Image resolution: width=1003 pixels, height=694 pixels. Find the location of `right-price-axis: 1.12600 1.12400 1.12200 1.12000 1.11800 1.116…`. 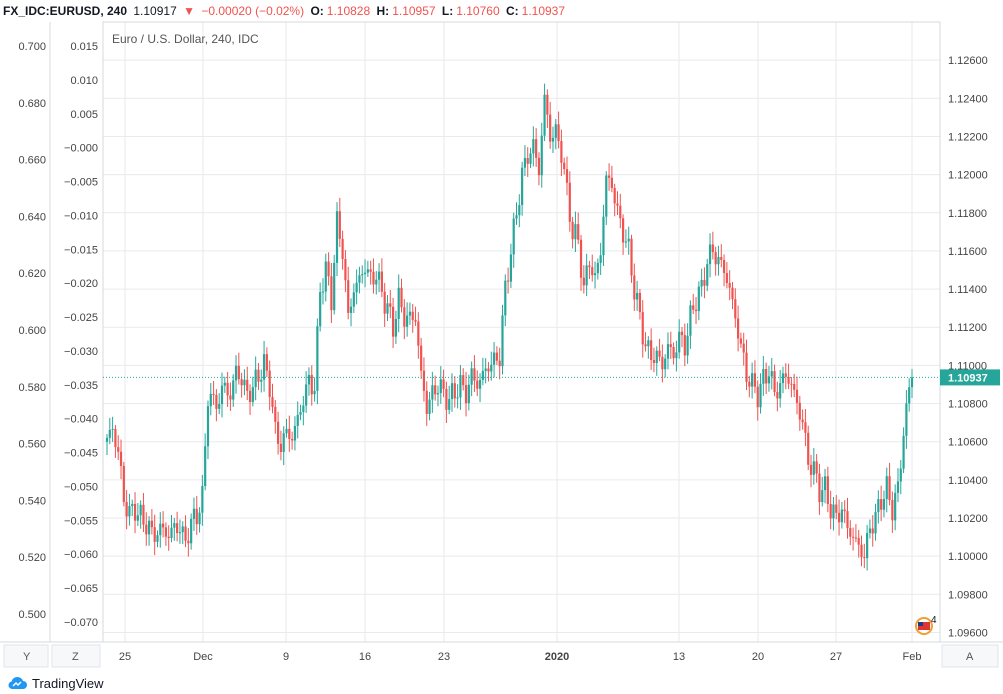

right-price-axis: 1.12600 1.12400 1.12200 1.12000 1.11800 1.116… is located at coordinates (968, 347).